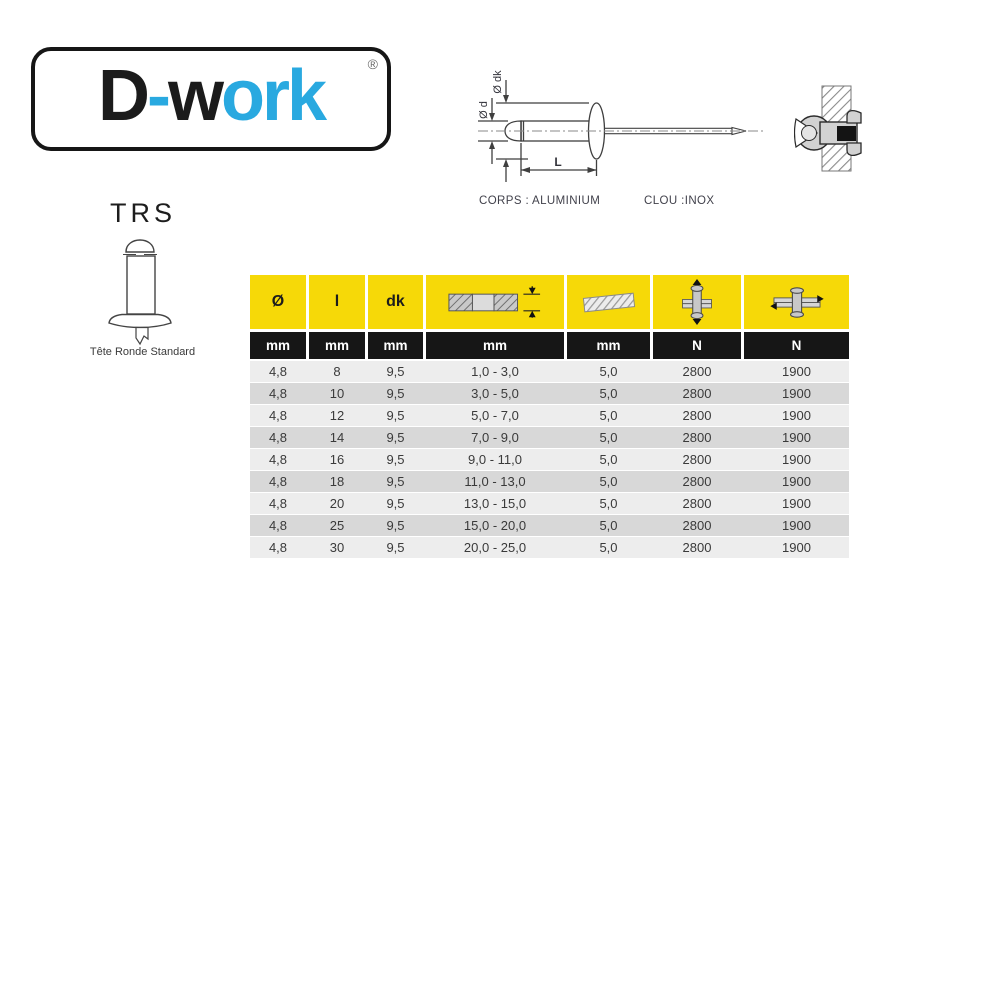 The image size is (1005, 1005). I want to click on table-cell: 16, so click(337, 459).